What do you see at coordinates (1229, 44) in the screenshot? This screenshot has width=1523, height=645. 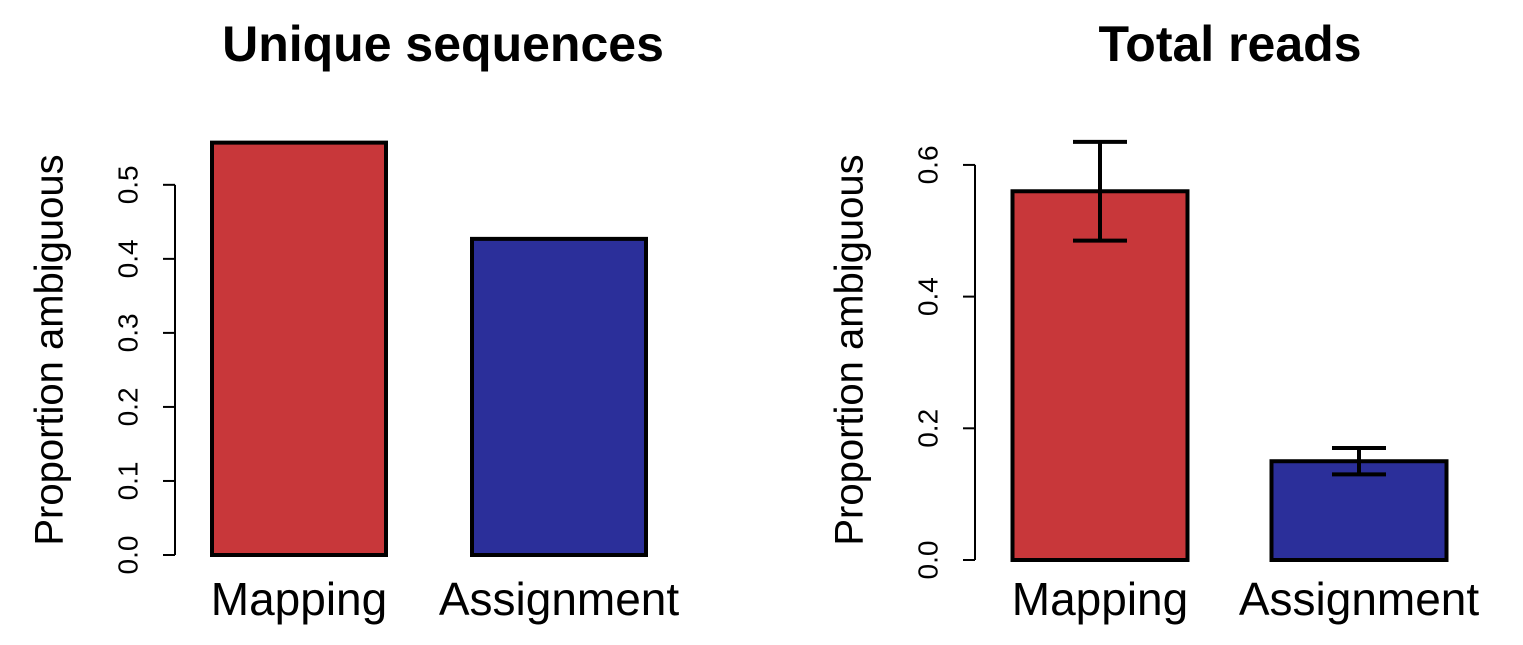 I see `chart-title: Total reads` at bounding box center [1229, 44].